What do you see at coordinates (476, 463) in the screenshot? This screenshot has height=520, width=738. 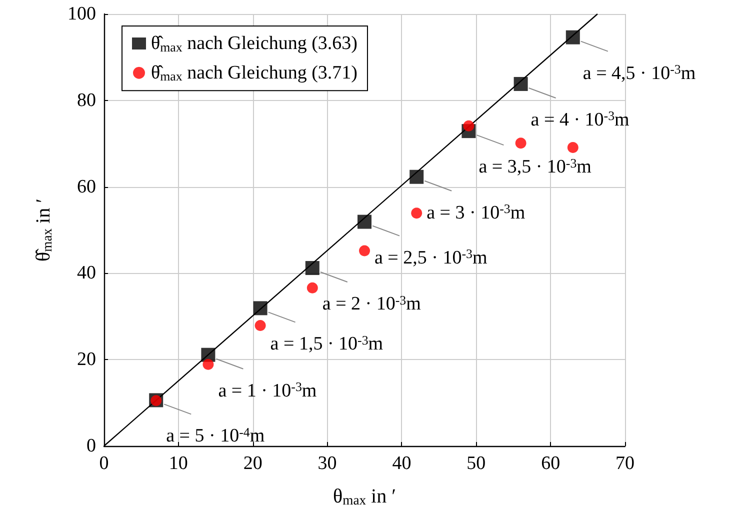 I see `x-tick-label: 50` at bounding box center [476, 463].